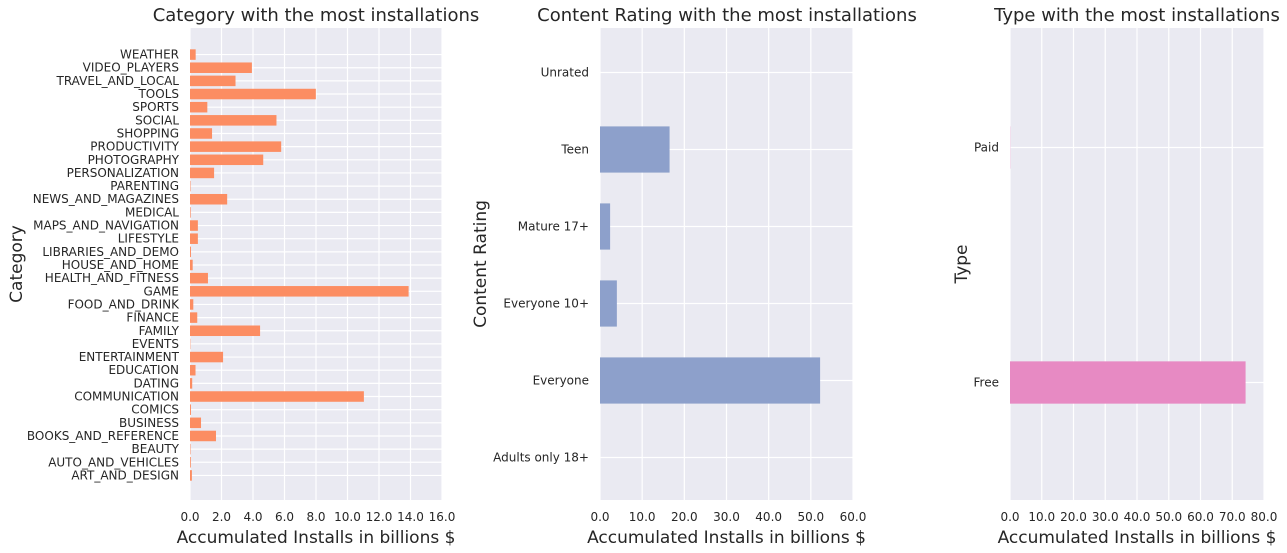 The height and width of the screenshot is (553, 1287). What do you see at coordinates (194, 317) in the screenshot?
I see `bar-finance` at bounding box center [194, 317].